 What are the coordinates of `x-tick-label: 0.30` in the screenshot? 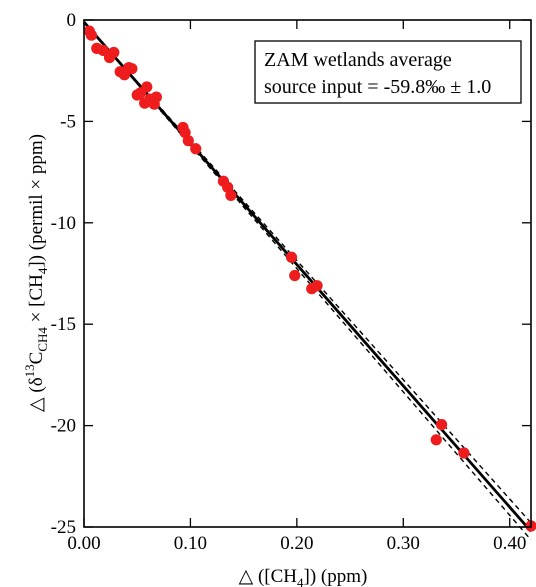 It's located at (403, 543).